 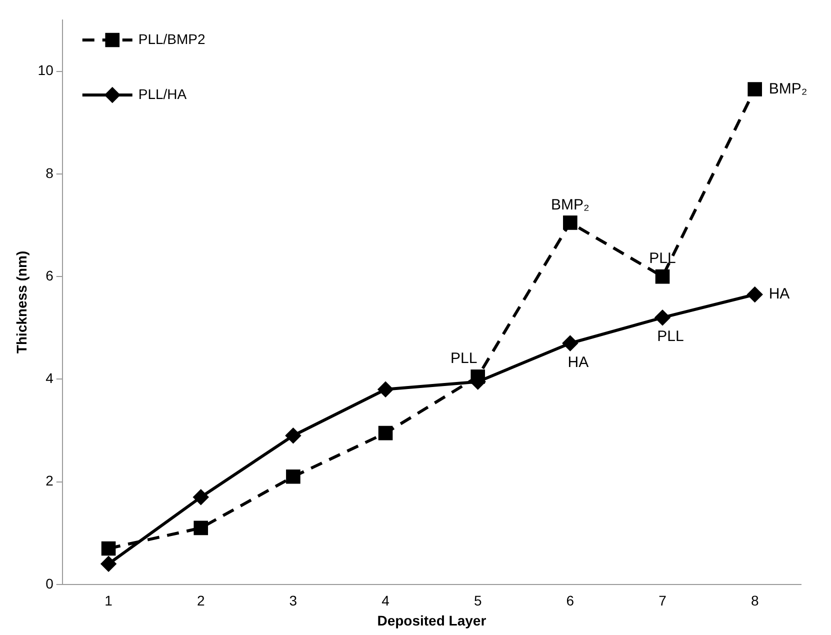 I want to click on x-tick-label: 5, so click(x=478, y=600).